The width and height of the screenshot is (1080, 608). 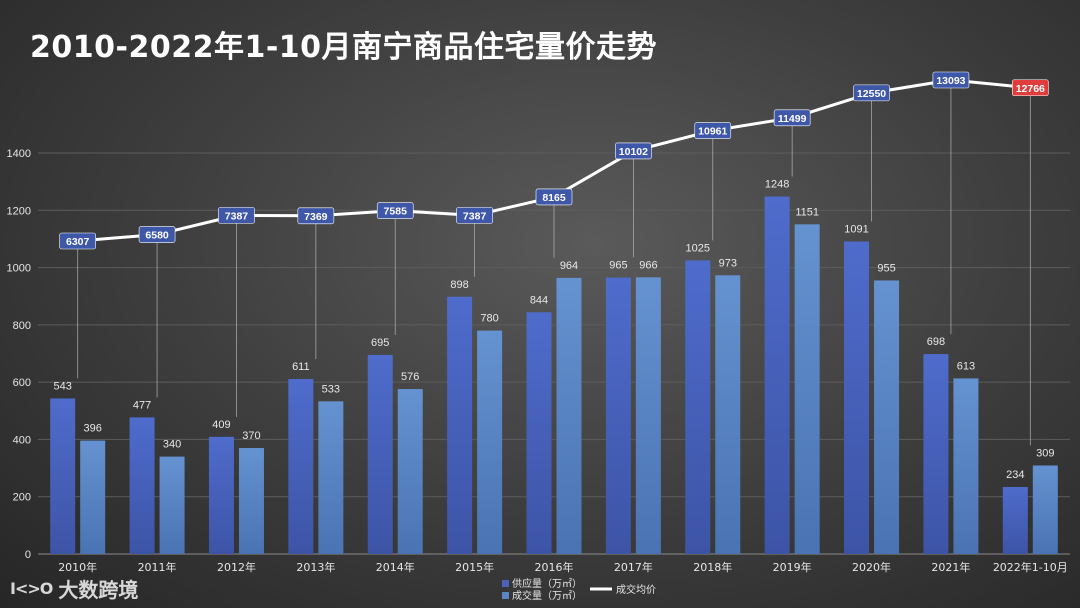 I want to click on bar-deal-label: 1151, so click(x=807, y=212).